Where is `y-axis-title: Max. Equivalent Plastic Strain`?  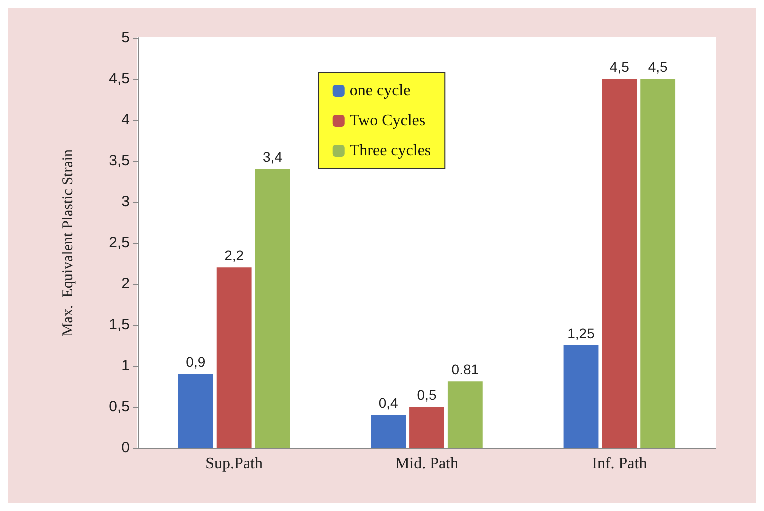 y-axis-title: Max. Equivalent Plastic Strain is located at coordinates (68, 242).